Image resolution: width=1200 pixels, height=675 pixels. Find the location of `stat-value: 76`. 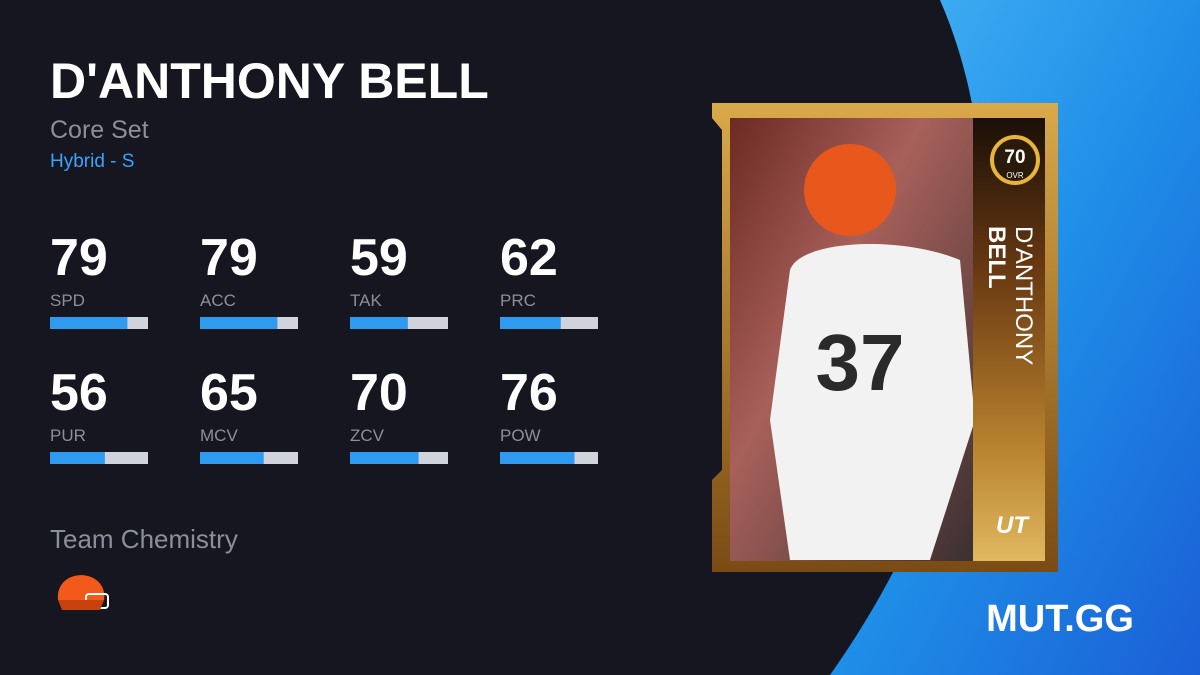

stat-value: 76 is located at coordinates (529, 393).